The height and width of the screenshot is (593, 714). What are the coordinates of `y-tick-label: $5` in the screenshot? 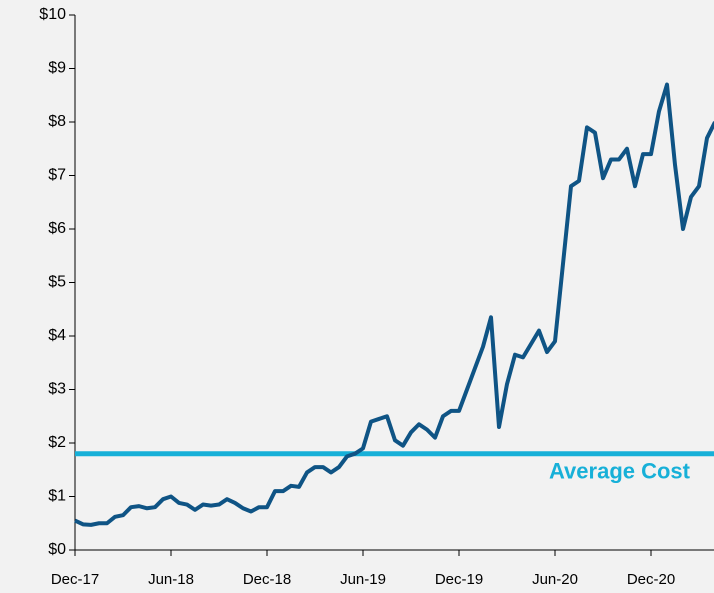 It's located at (57, 282).